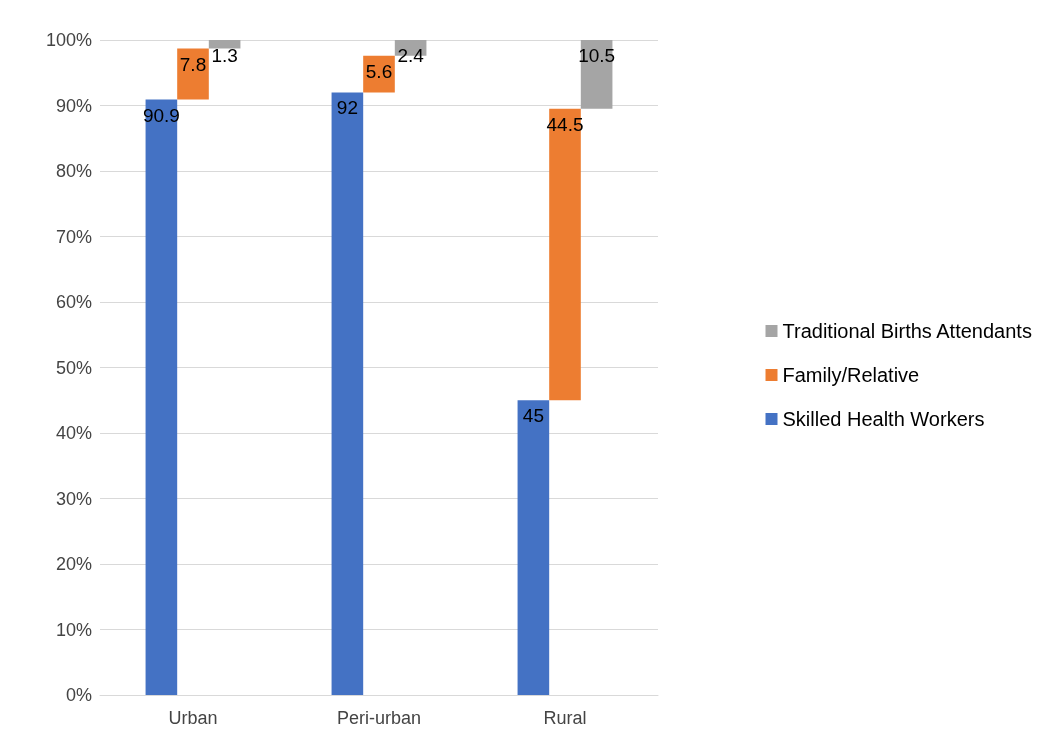 This screenshot has width=1058, height=750. Describe the element at coordinates (379, 718) in the screenshot. I see `x-tick-label: Peri-urban` at that location.